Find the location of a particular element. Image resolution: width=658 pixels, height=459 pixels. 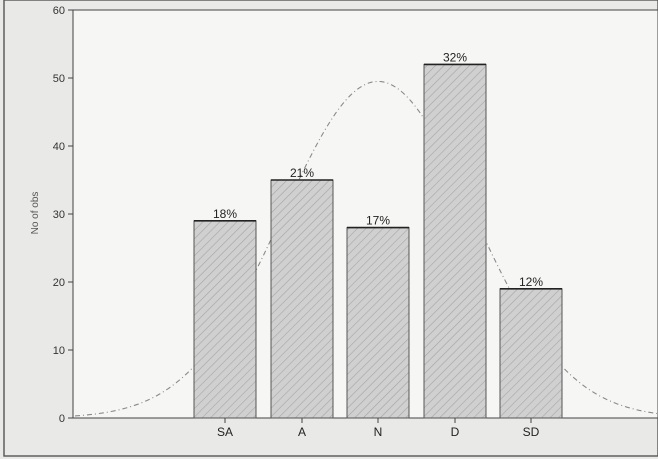

y-tick-label: 10 is located at coordinates (59, 351).